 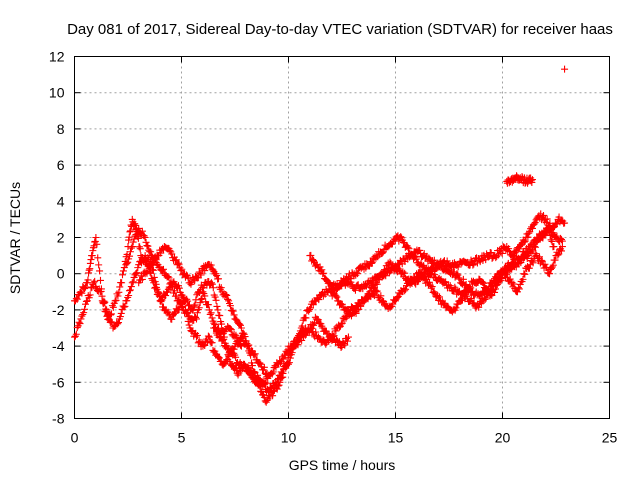 I want to click on y-tick-labels: -8 -6 -4 -2 0 2 4 6 8 10 12, so click(x=57, y=238).